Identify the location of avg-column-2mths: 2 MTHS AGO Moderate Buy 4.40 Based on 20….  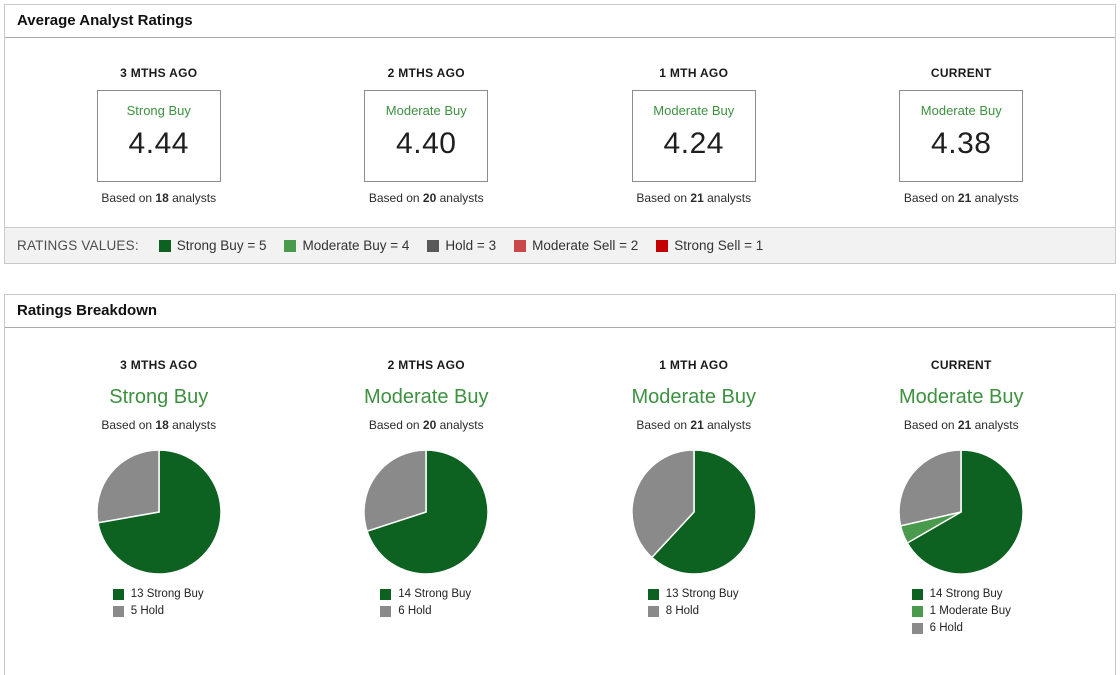
(427, 135).